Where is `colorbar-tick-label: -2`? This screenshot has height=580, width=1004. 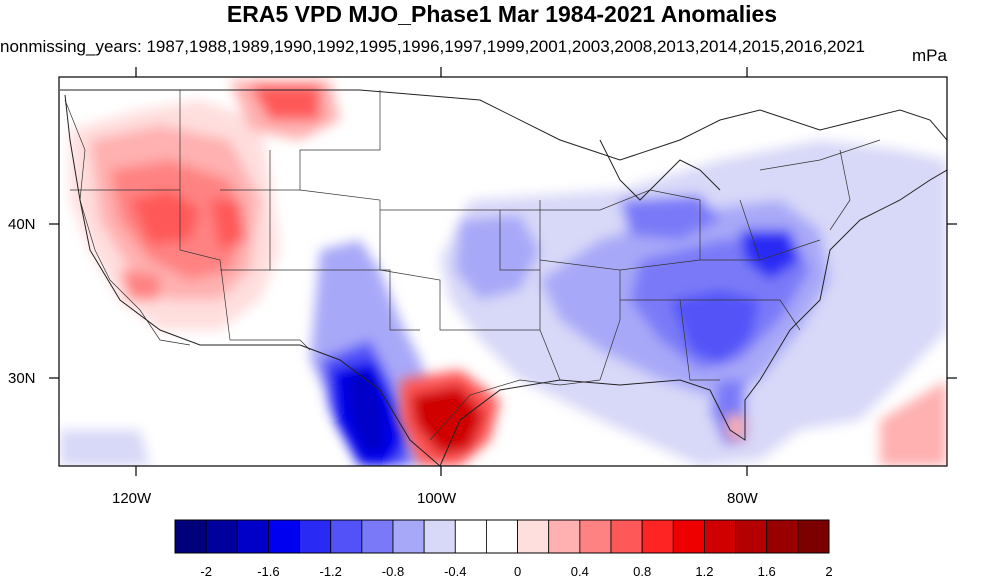
colorbar-tick-label: -2 is located at coordinates (206, 571).